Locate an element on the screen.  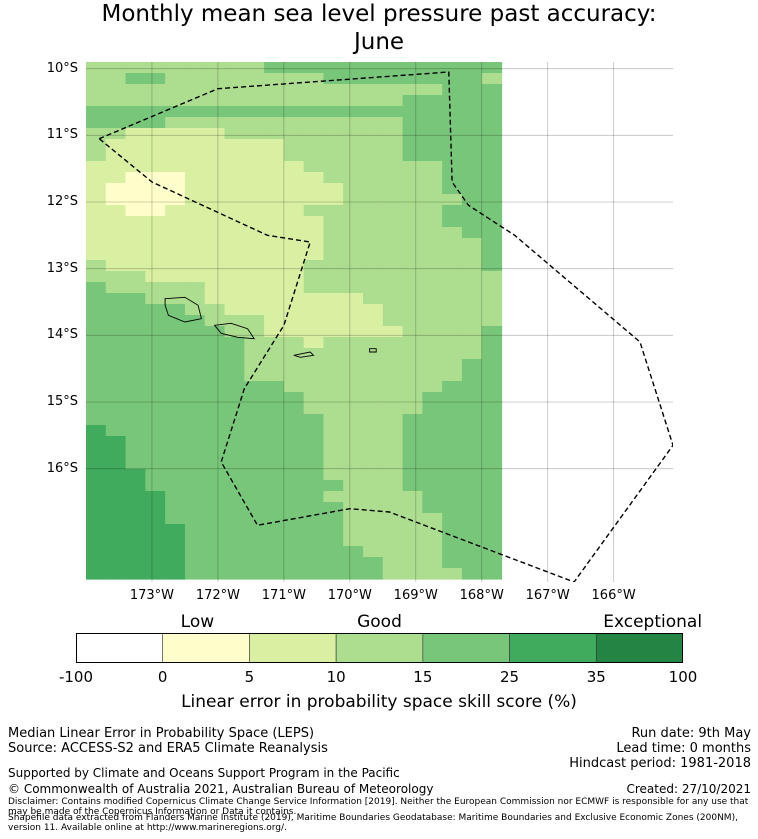
island-outline is located at coordinates (373, 350).